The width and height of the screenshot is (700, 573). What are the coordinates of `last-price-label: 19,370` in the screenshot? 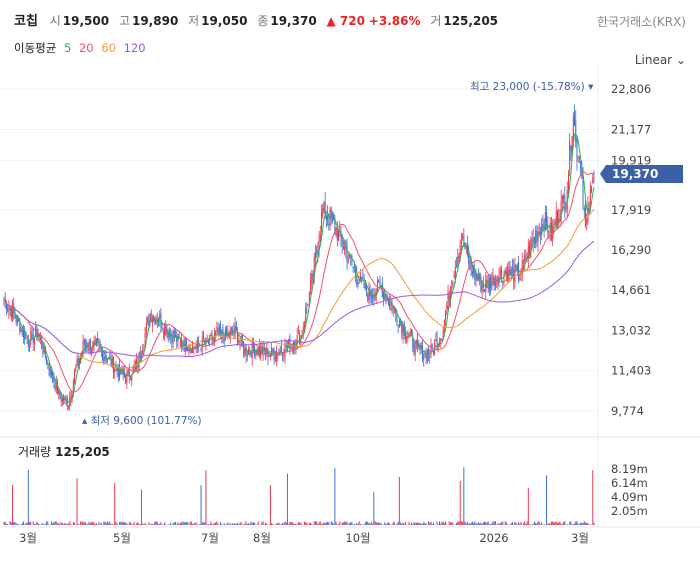 It's located at (635, 174).